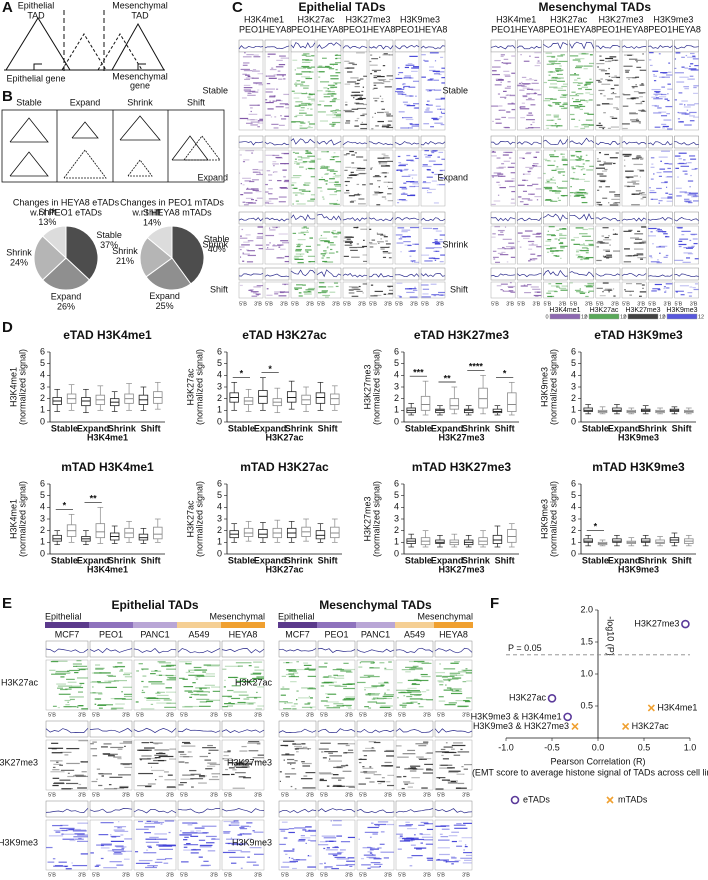 The image size is (708, 880). What do you see at coordinates (604, 316) in the screenshot?
I see `colorbar` at bounding box center [604, 316].